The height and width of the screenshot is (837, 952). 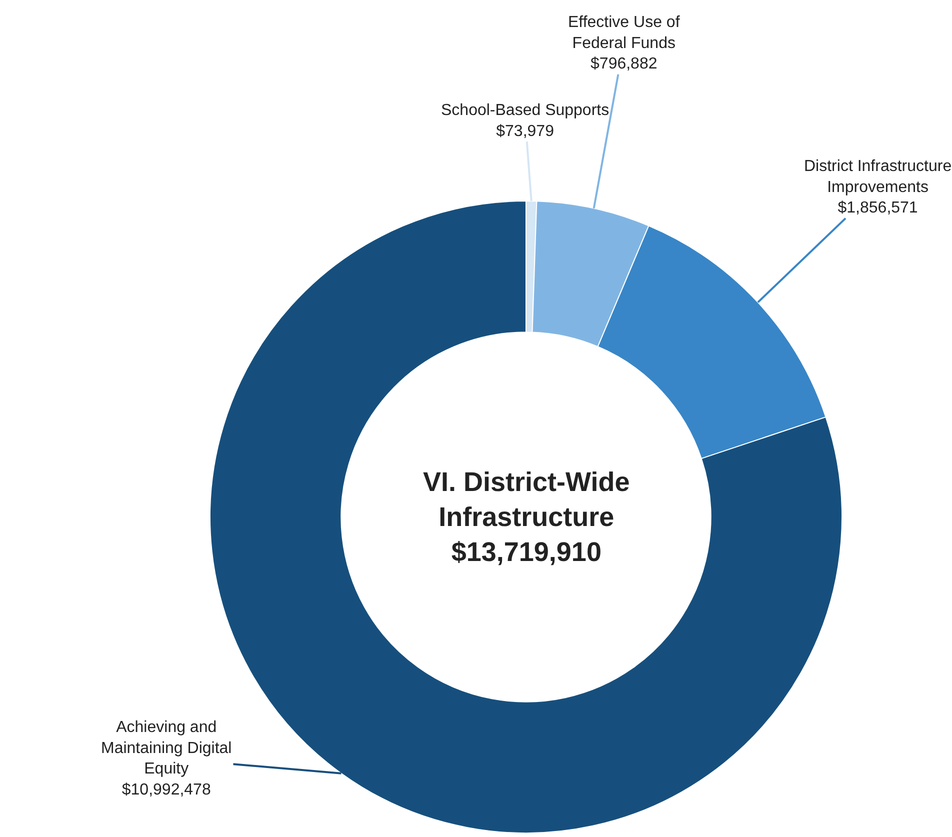 What do you see at coordinates (525, 110) in the screenshot?
I see `slice-label: School-Based Supports` at bounding box center [525, 110].